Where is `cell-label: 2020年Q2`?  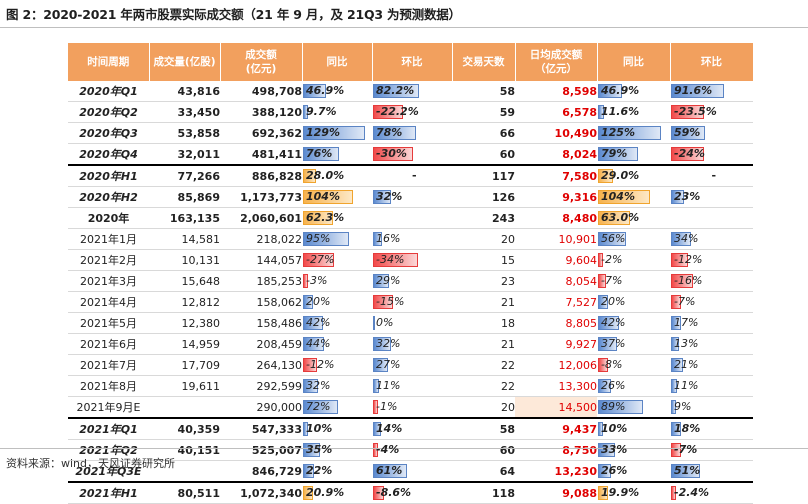 cell-label: 2020年Q2 is located at coordinates (108, 112).